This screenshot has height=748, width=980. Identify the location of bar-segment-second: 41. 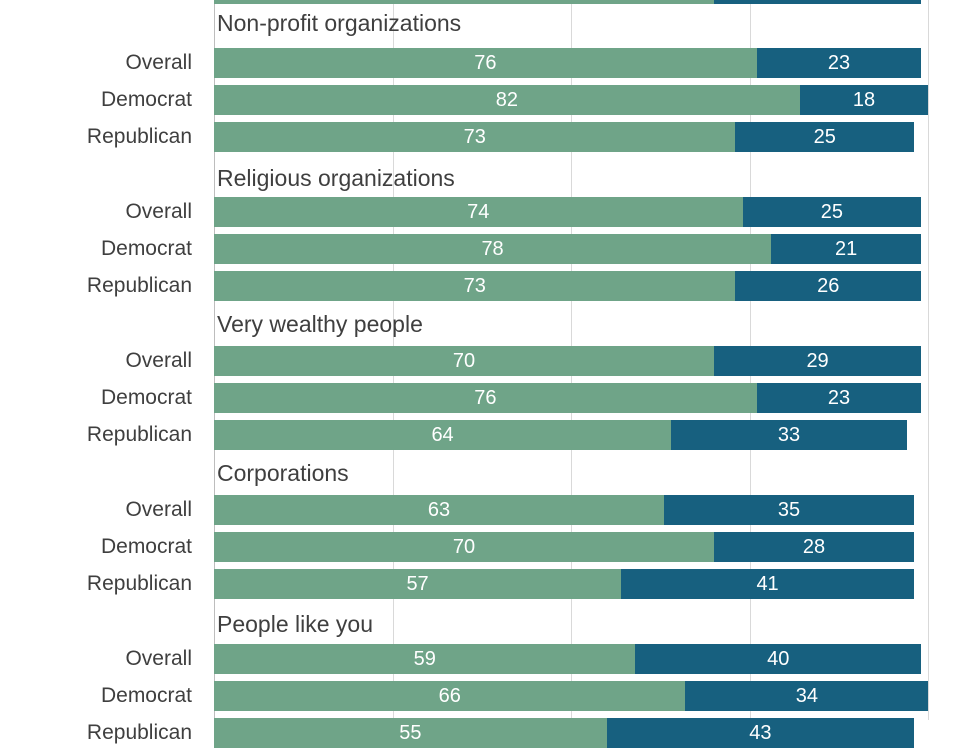
(767, 584).